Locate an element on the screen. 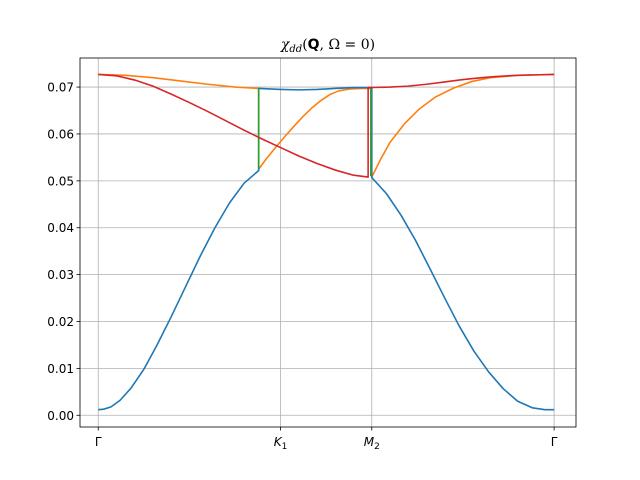 This screenshot has width=640, height=480. y-tick-label: 0.02 is located at coordinates (60, 322).